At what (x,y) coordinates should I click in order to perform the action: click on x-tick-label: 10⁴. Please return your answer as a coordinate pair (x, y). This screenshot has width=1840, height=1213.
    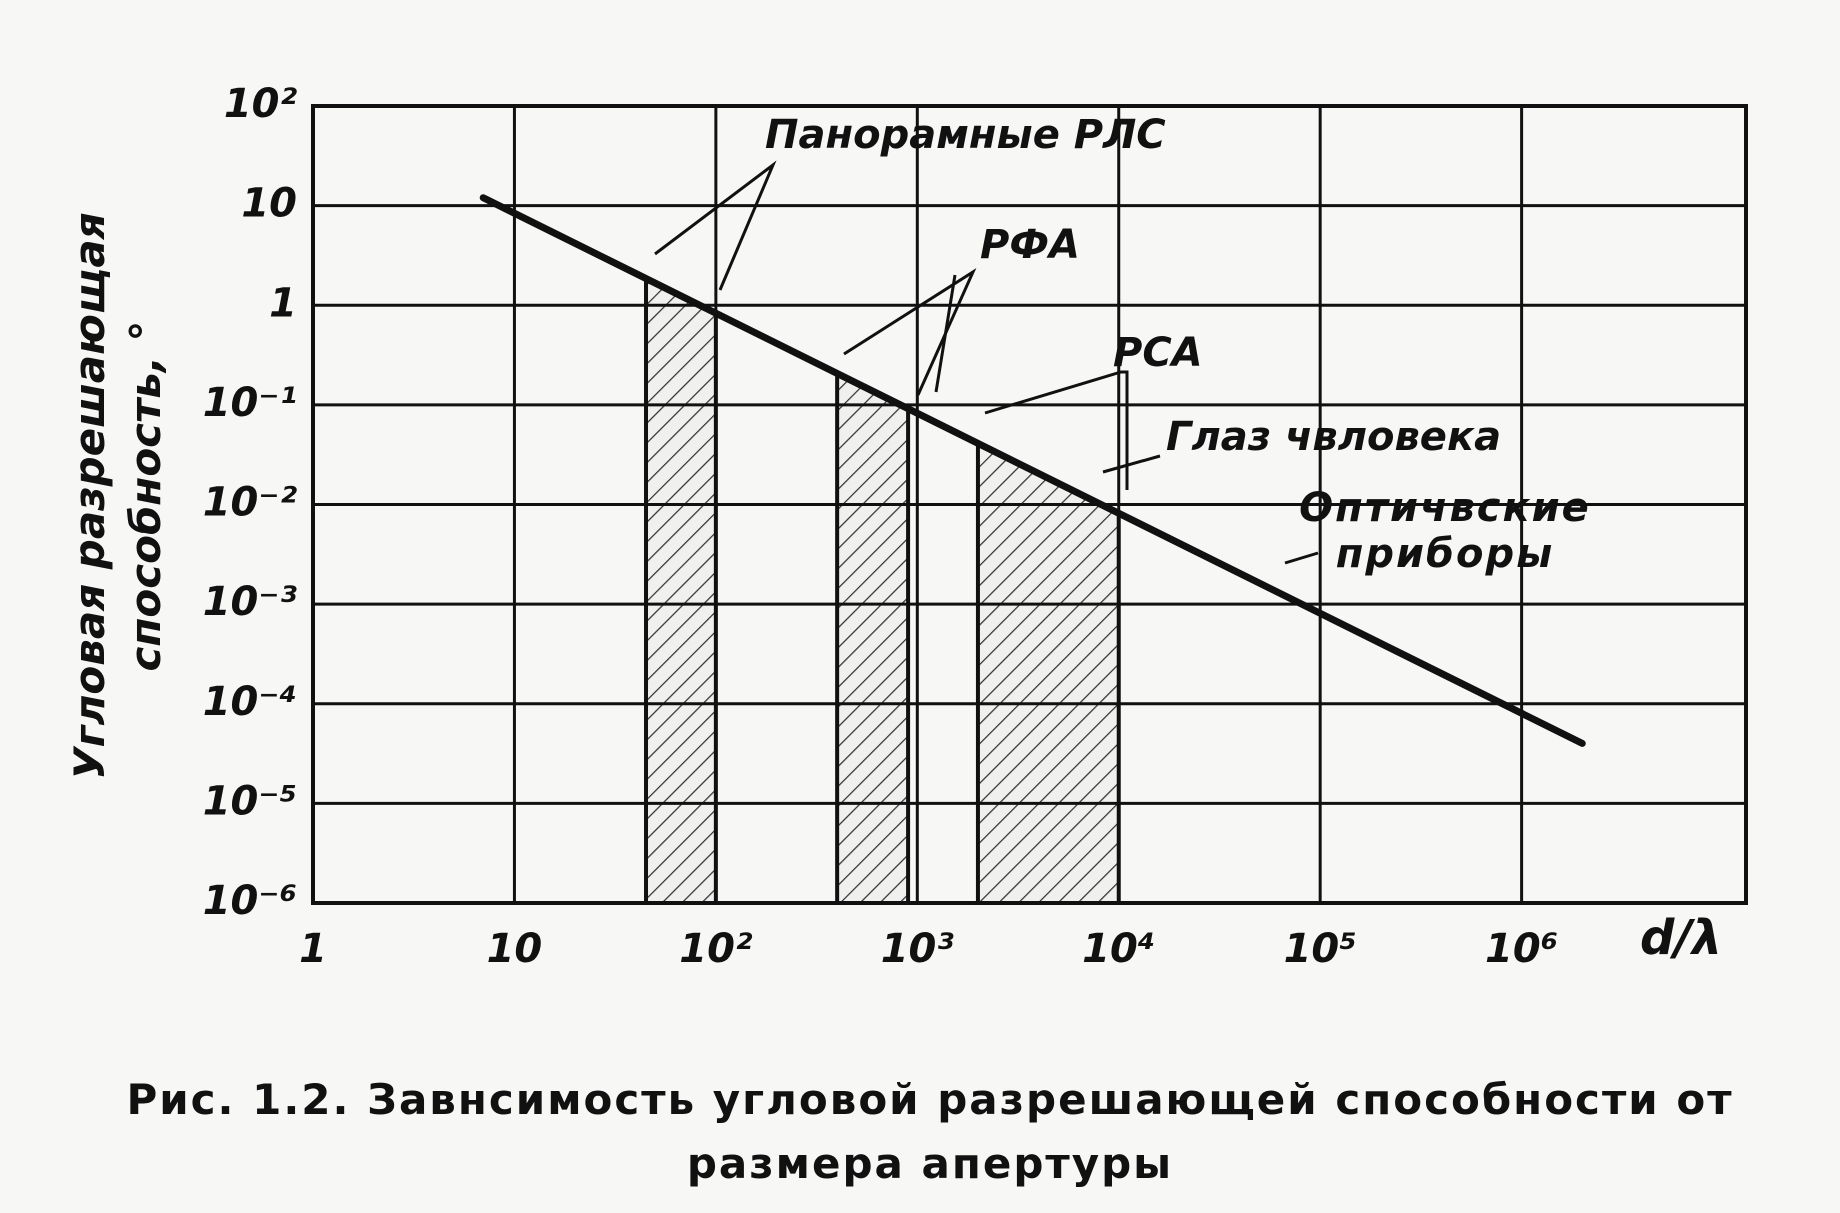
    Looking at the image, I should click on (1118, 949).